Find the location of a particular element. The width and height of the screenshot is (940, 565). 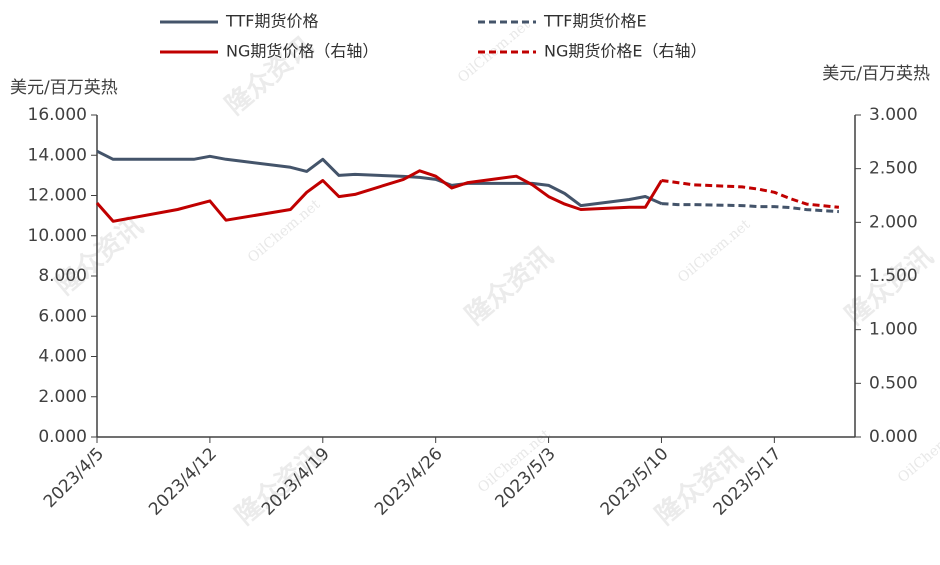

y2-axis-label: 美元/百万英热 is located at coordinates (876, 74).